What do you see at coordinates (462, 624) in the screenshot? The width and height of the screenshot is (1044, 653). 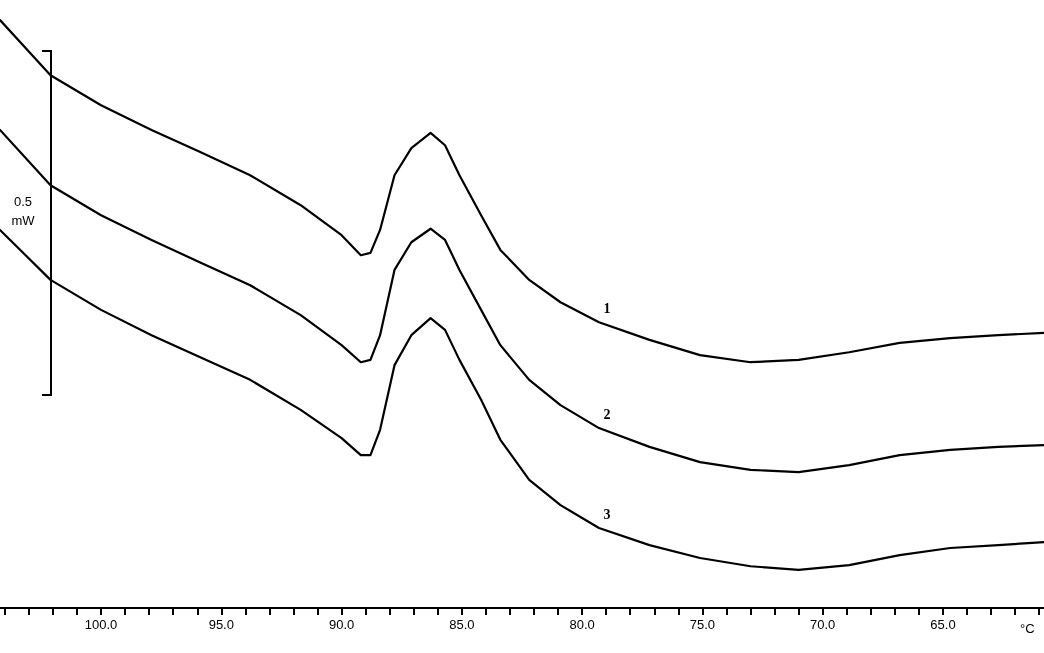 I see `x-tick-label: 85.0` at bounding box center [462, 624].